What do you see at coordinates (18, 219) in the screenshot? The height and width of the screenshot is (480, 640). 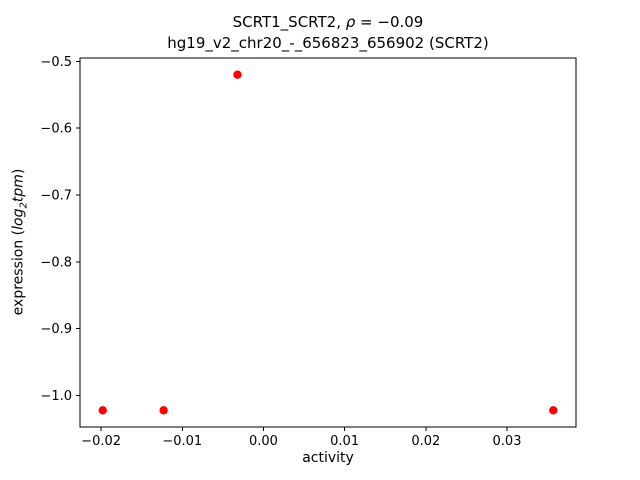 I see `ylabel-log: log` at bounding box center [18, 219].